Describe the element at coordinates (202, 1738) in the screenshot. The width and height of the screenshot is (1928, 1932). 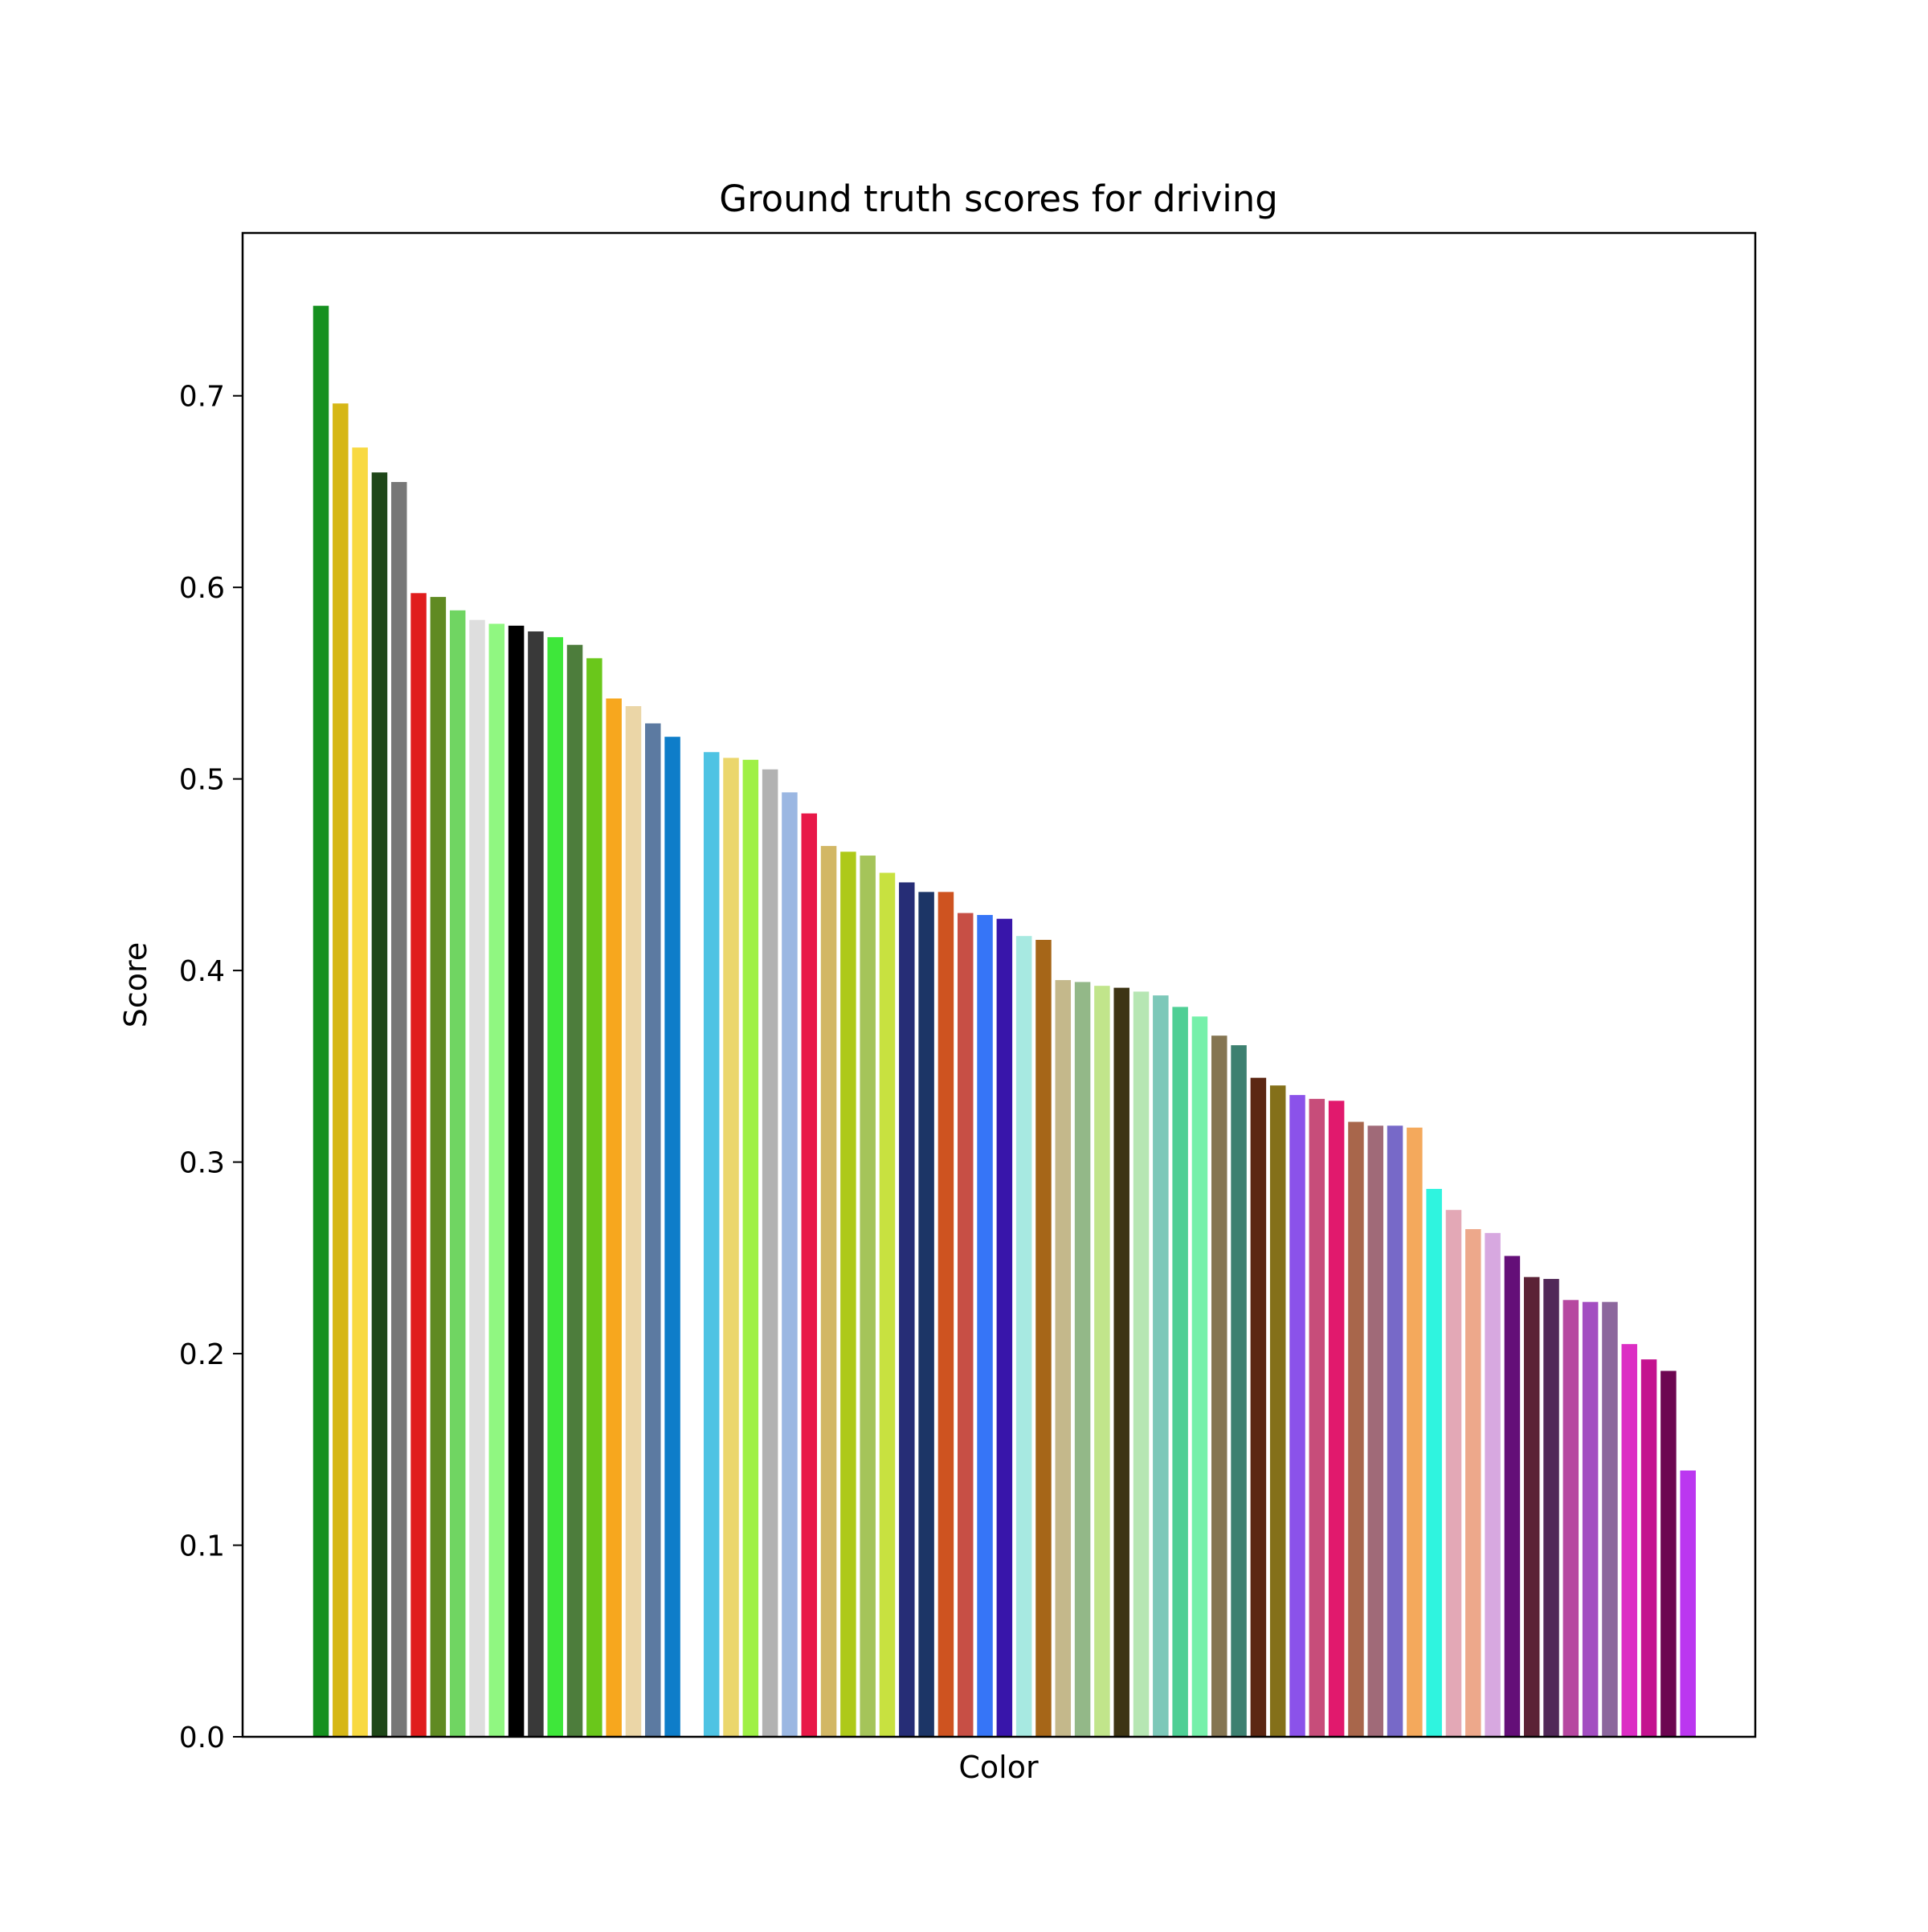
I see `y-tick-label-0: 0.0` at that location.